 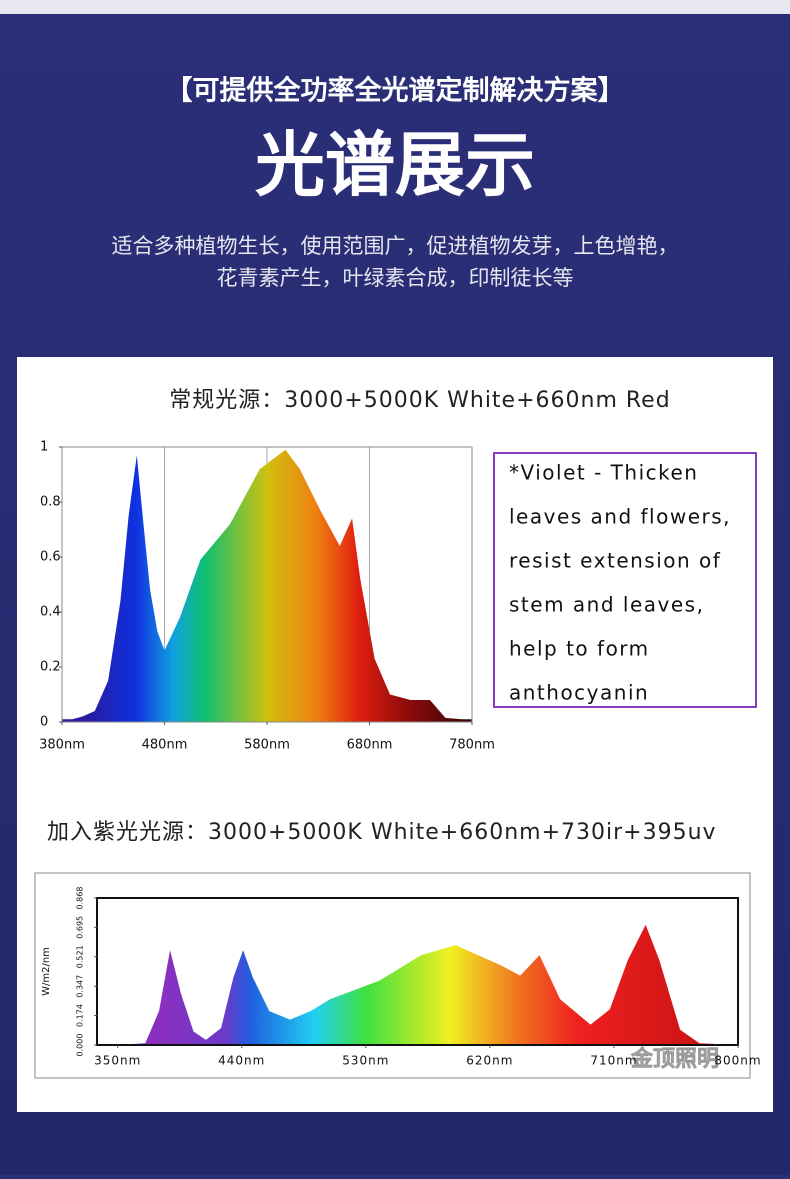 I want to click on headline: 光谱展示, so click(x=395, y=165).